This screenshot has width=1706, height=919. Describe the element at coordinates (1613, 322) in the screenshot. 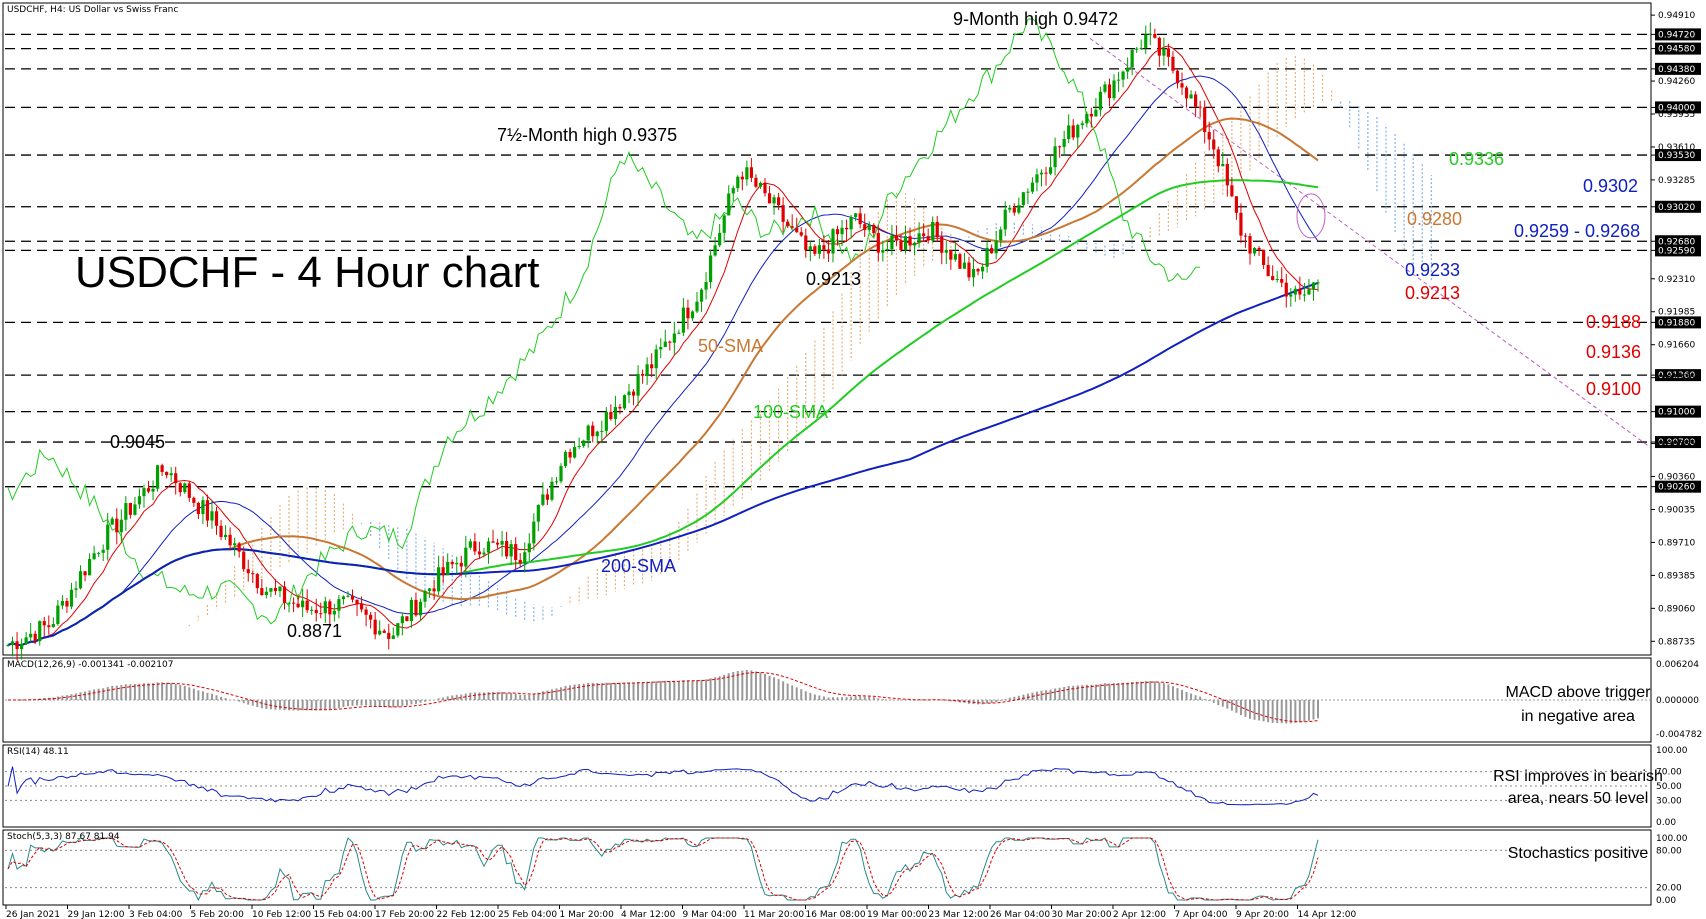

I see `support-9188-label: 0.9188` at that location.